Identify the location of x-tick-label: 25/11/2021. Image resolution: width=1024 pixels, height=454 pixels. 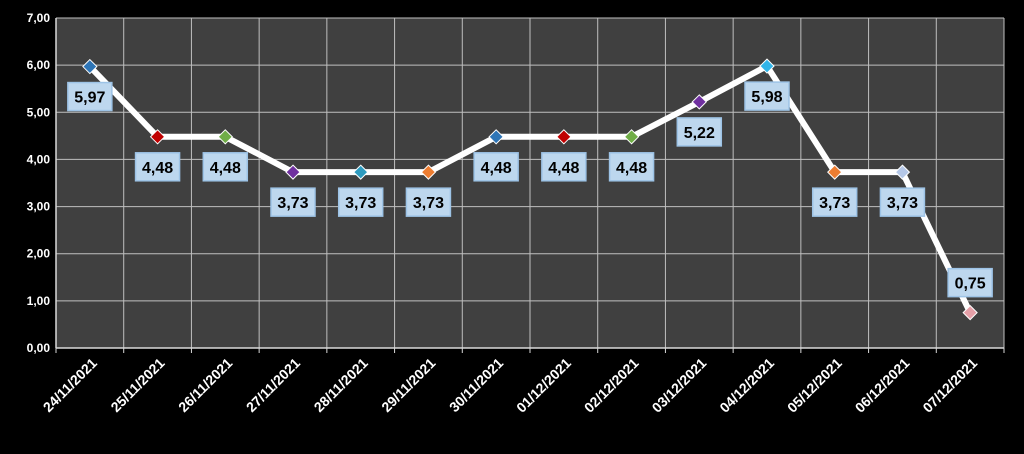
(137, 385).